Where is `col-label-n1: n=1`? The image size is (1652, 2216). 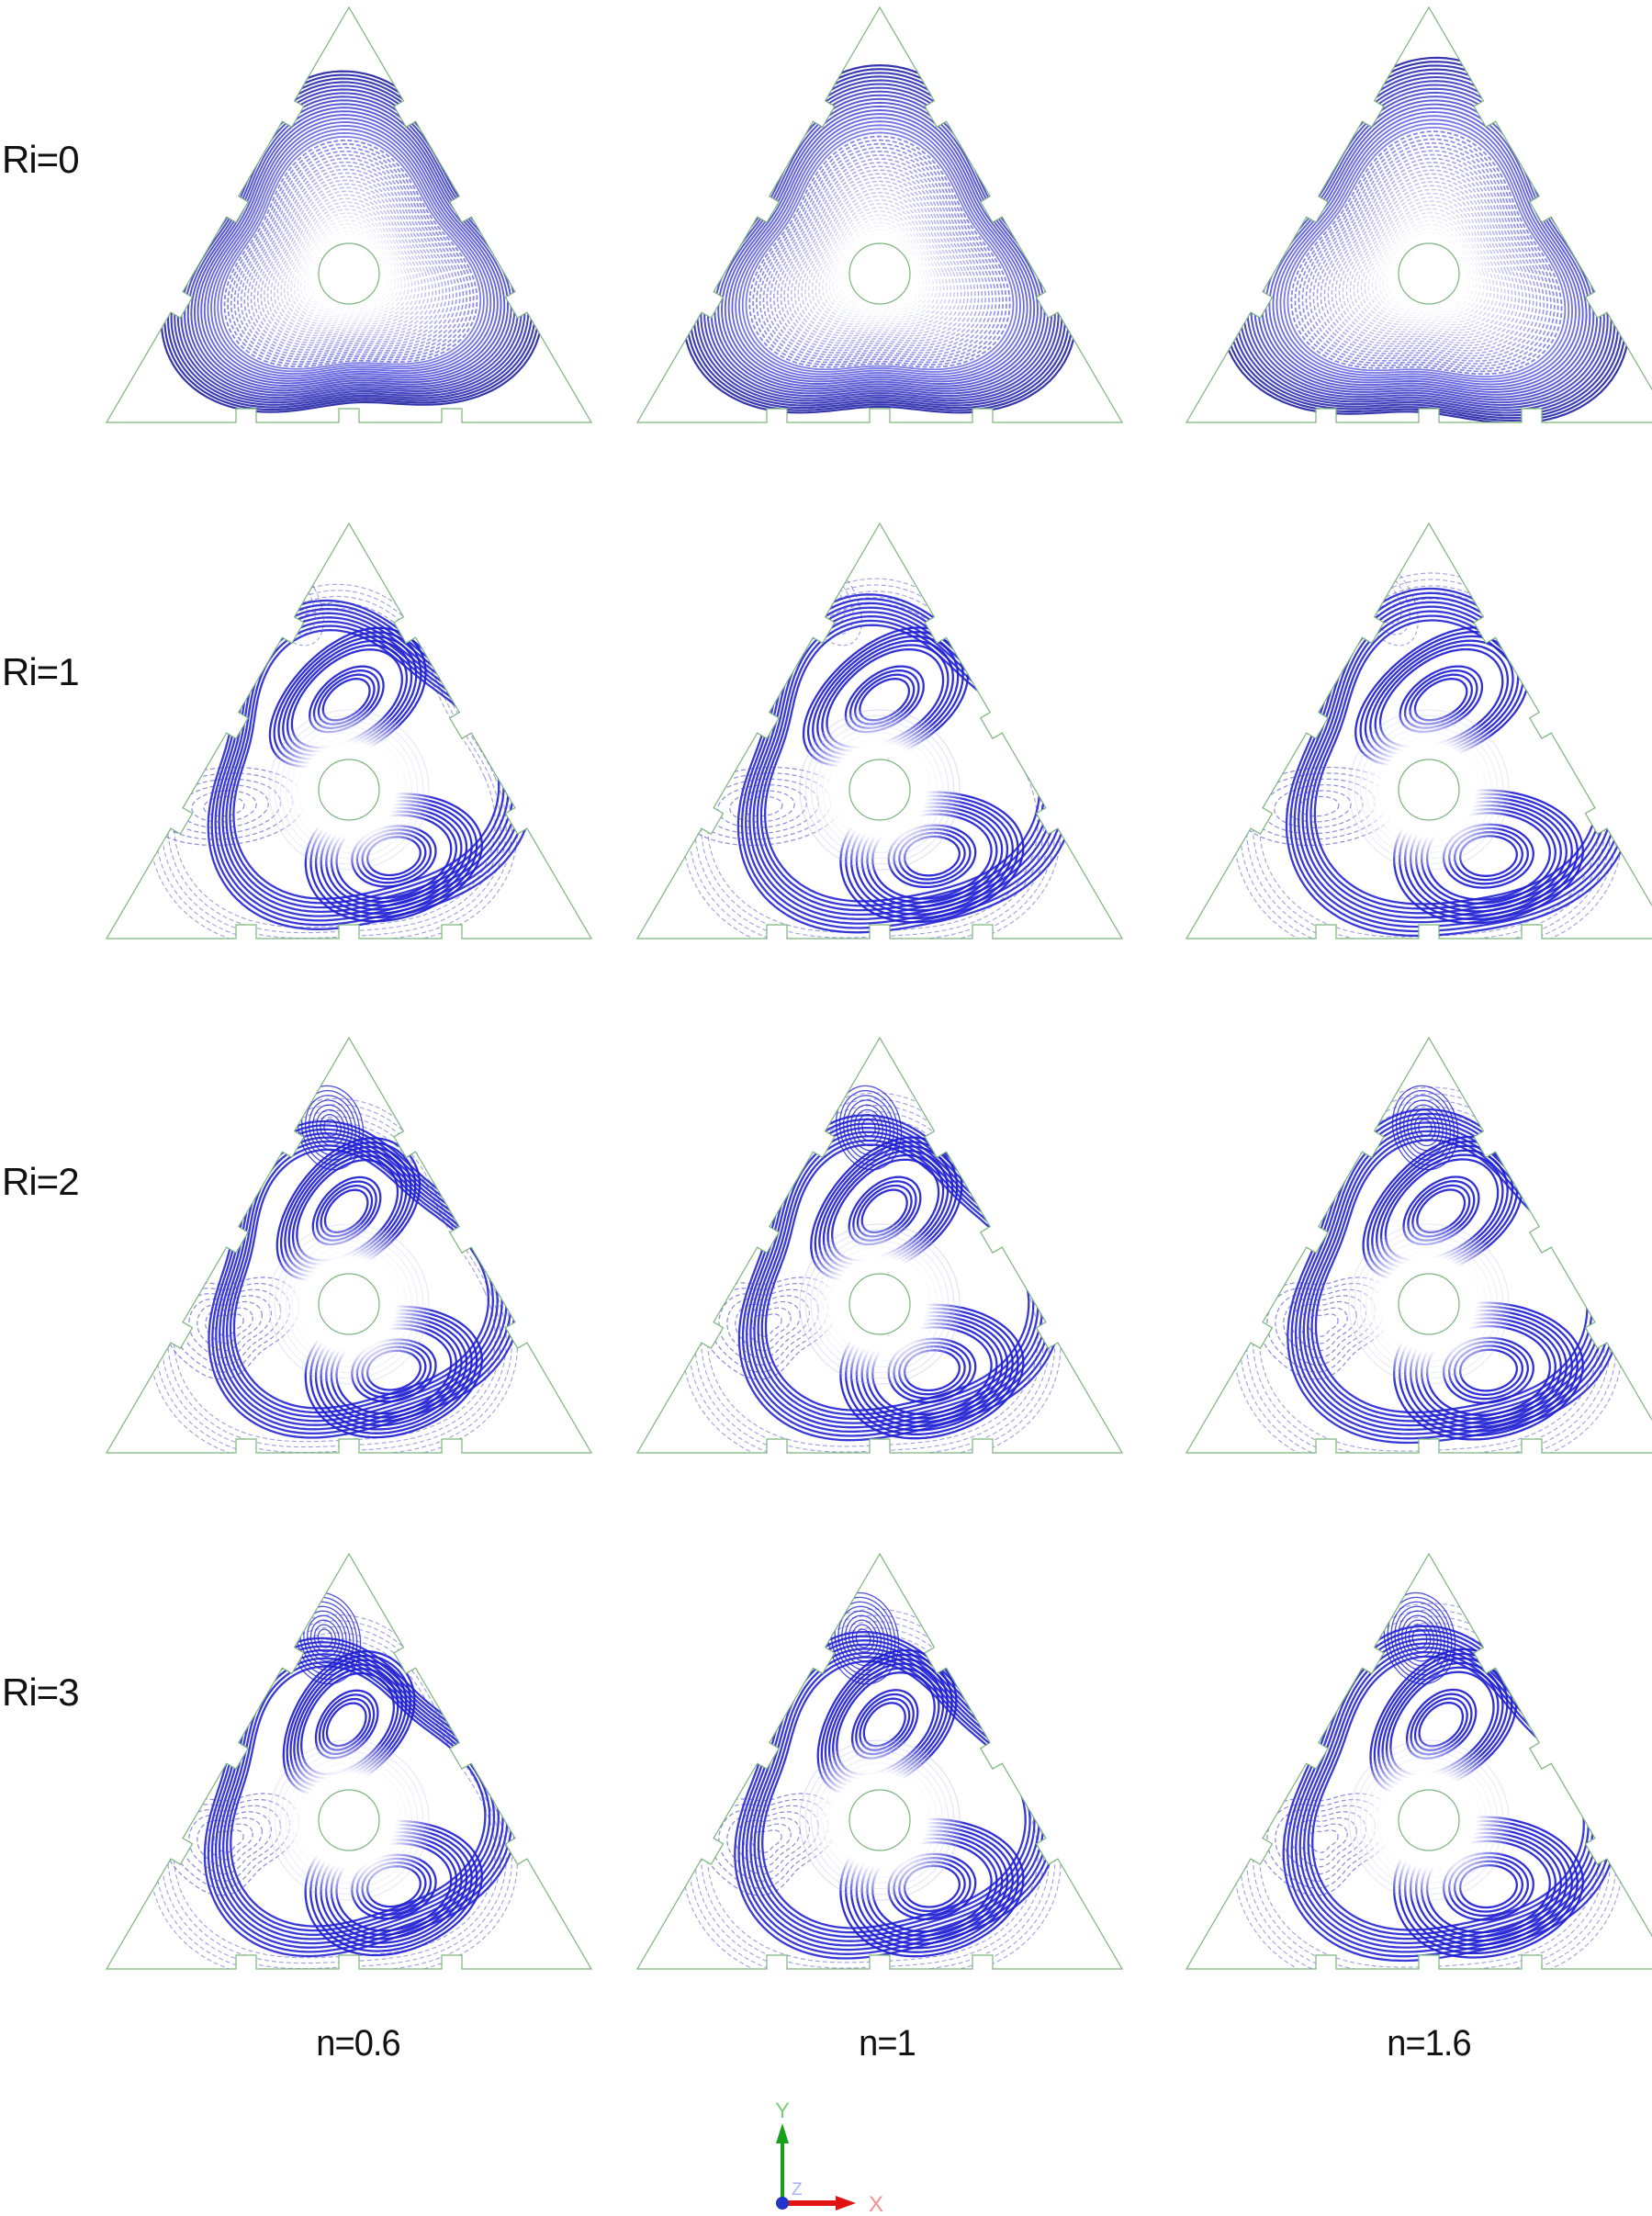
col-label-n1: n=1 is located at coordinates (887, 2043).